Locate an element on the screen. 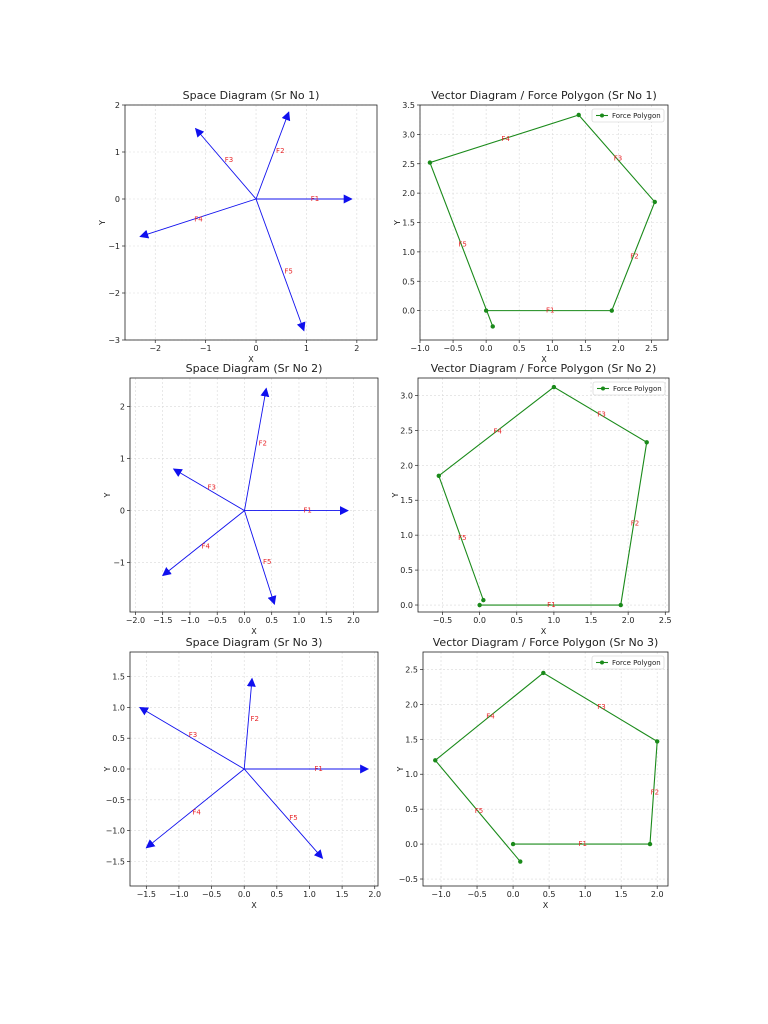  x-tick-label: 2 is located at coordinates (356, 348).